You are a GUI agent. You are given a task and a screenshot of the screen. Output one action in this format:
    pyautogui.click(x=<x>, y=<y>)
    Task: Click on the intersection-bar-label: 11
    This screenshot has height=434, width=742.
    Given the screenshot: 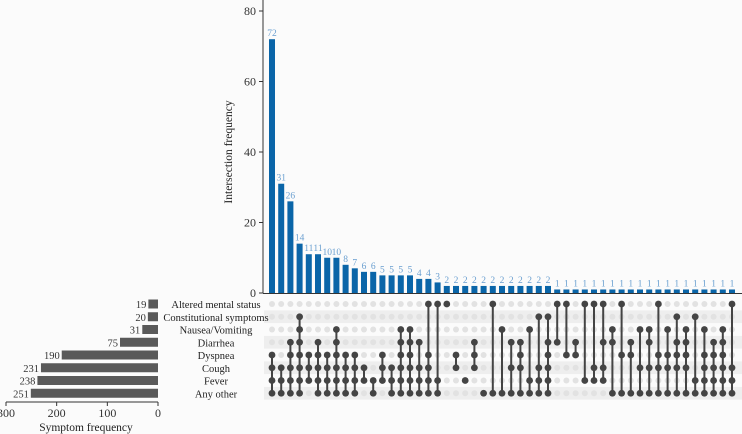 What is the action you would take?
    pyautogui.click(x=308, y=249)
    